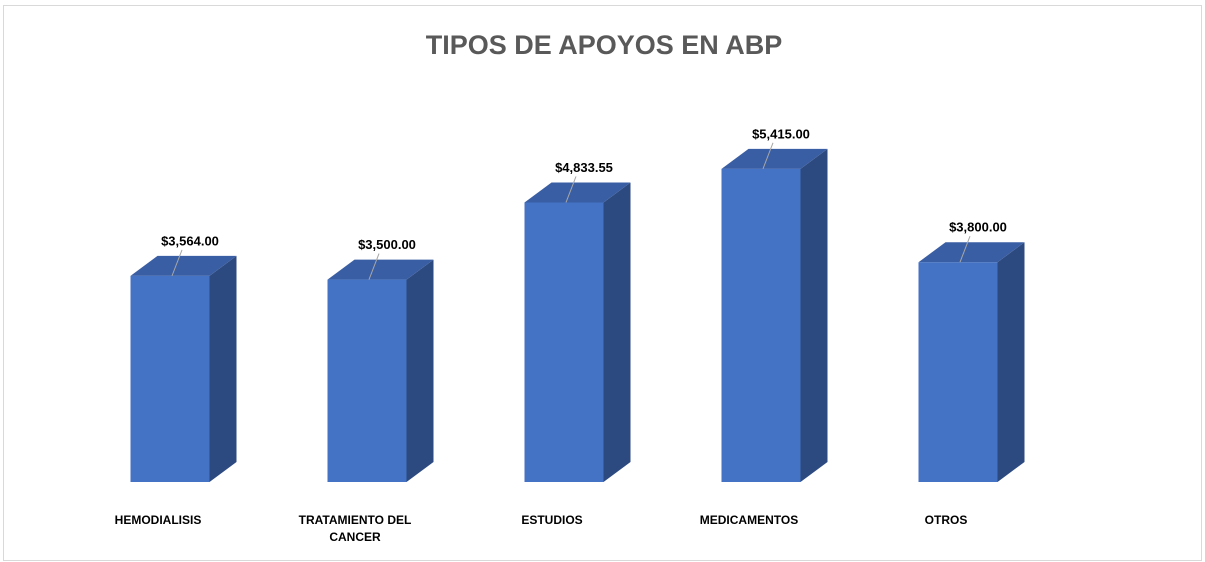  I want to click on x-tick-label: ESTUDIOS, so click(552, 520).